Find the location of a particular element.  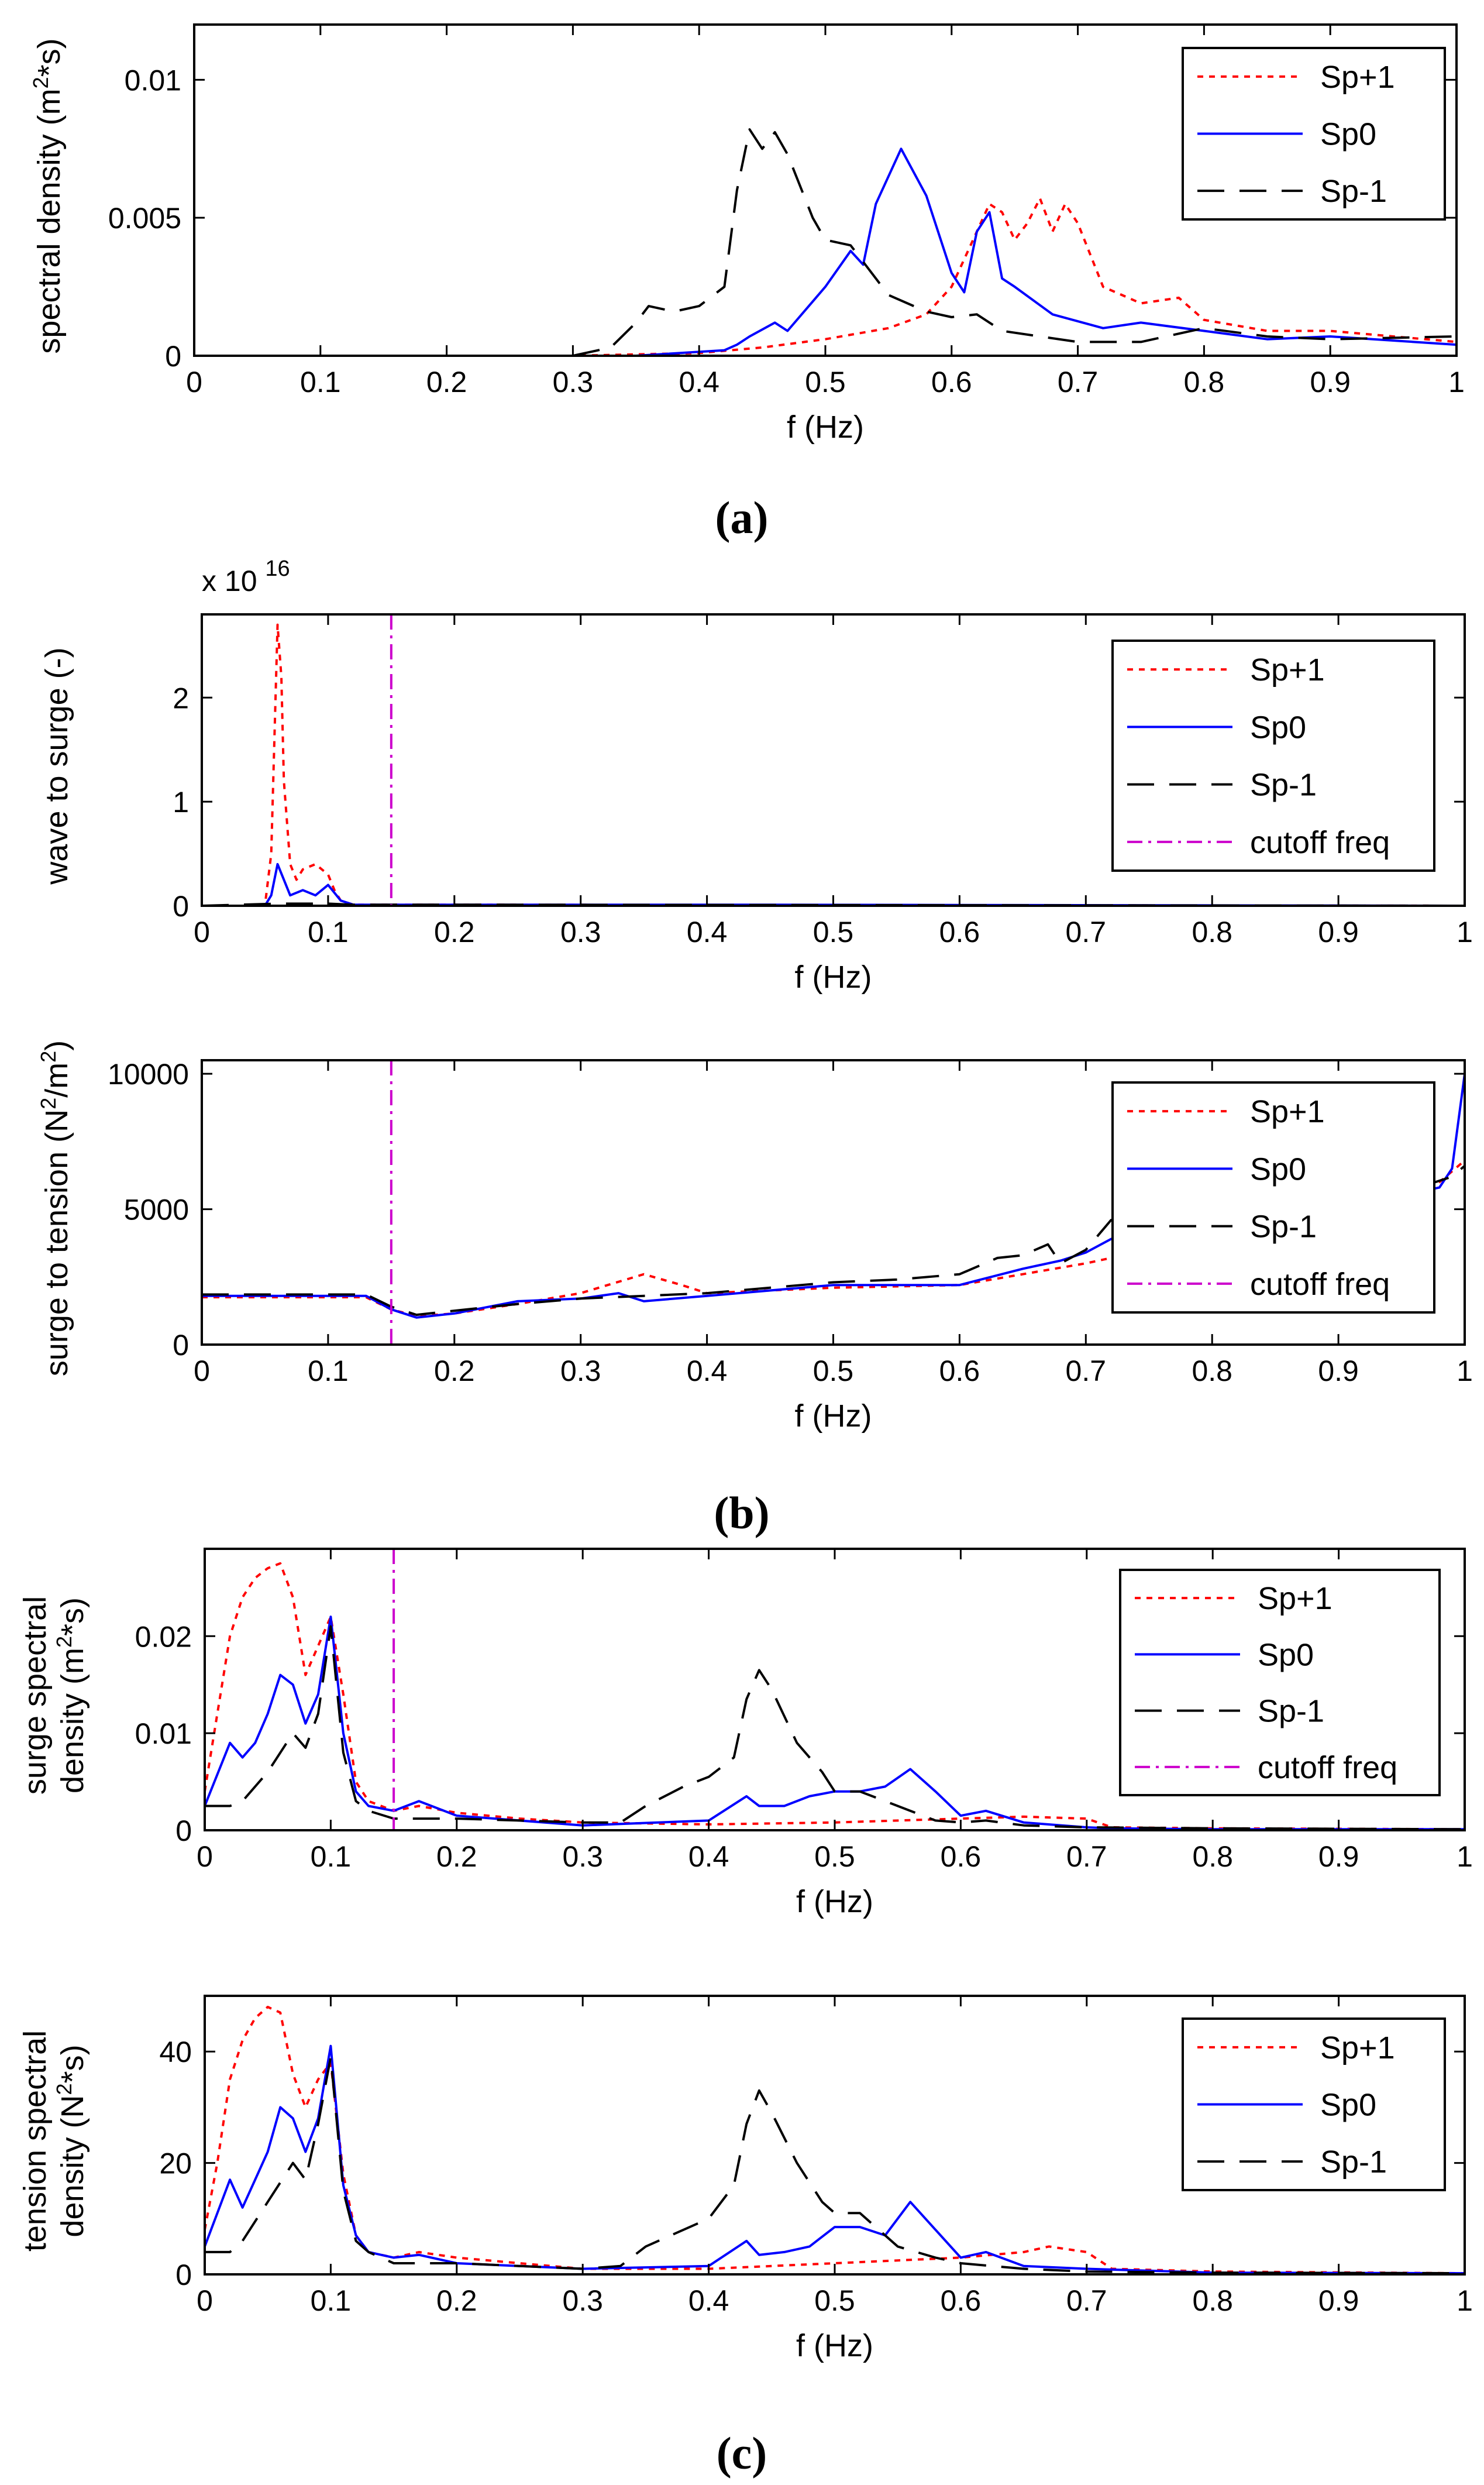

chart-b1-xtick-label: 0.3 is located at coordinates (580, 932).